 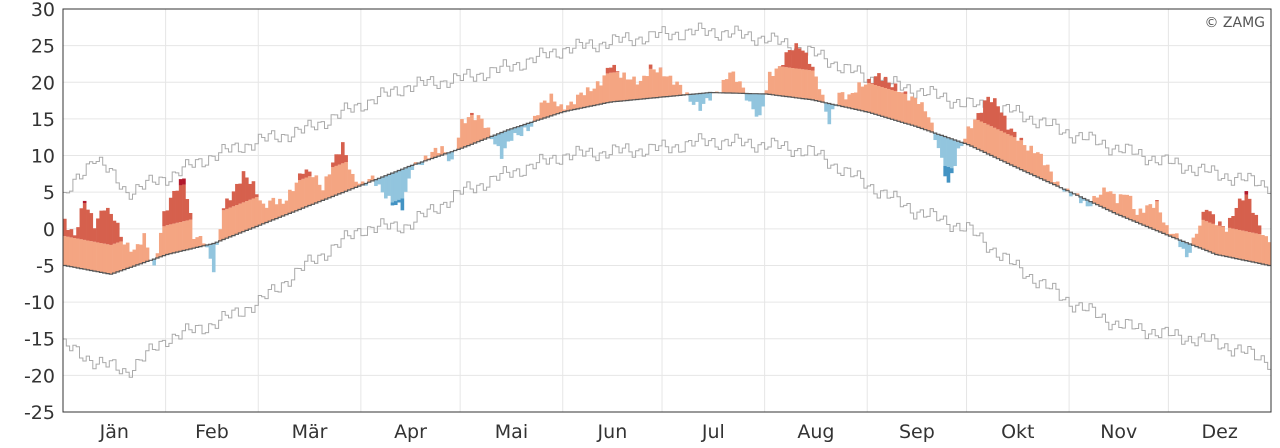 What do you see at coordinates (392, 204) in the screenshot?
I see `cold-bar-strong` at bounding box center [392, 204].